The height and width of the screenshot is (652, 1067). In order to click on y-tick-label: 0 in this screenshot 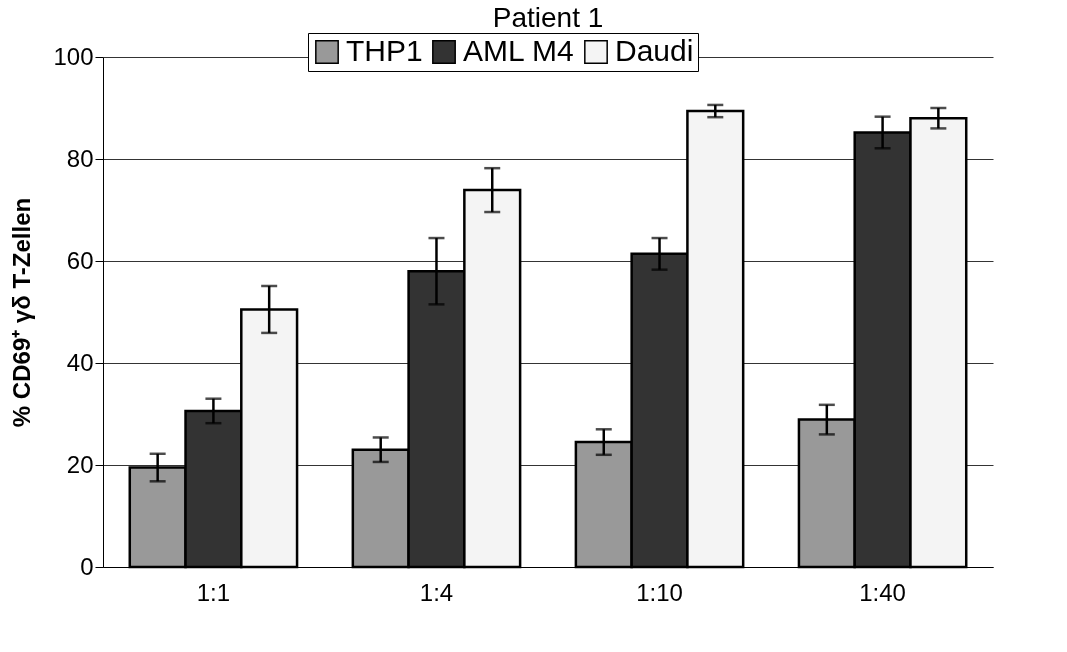, I will do `click(87, 566)`.